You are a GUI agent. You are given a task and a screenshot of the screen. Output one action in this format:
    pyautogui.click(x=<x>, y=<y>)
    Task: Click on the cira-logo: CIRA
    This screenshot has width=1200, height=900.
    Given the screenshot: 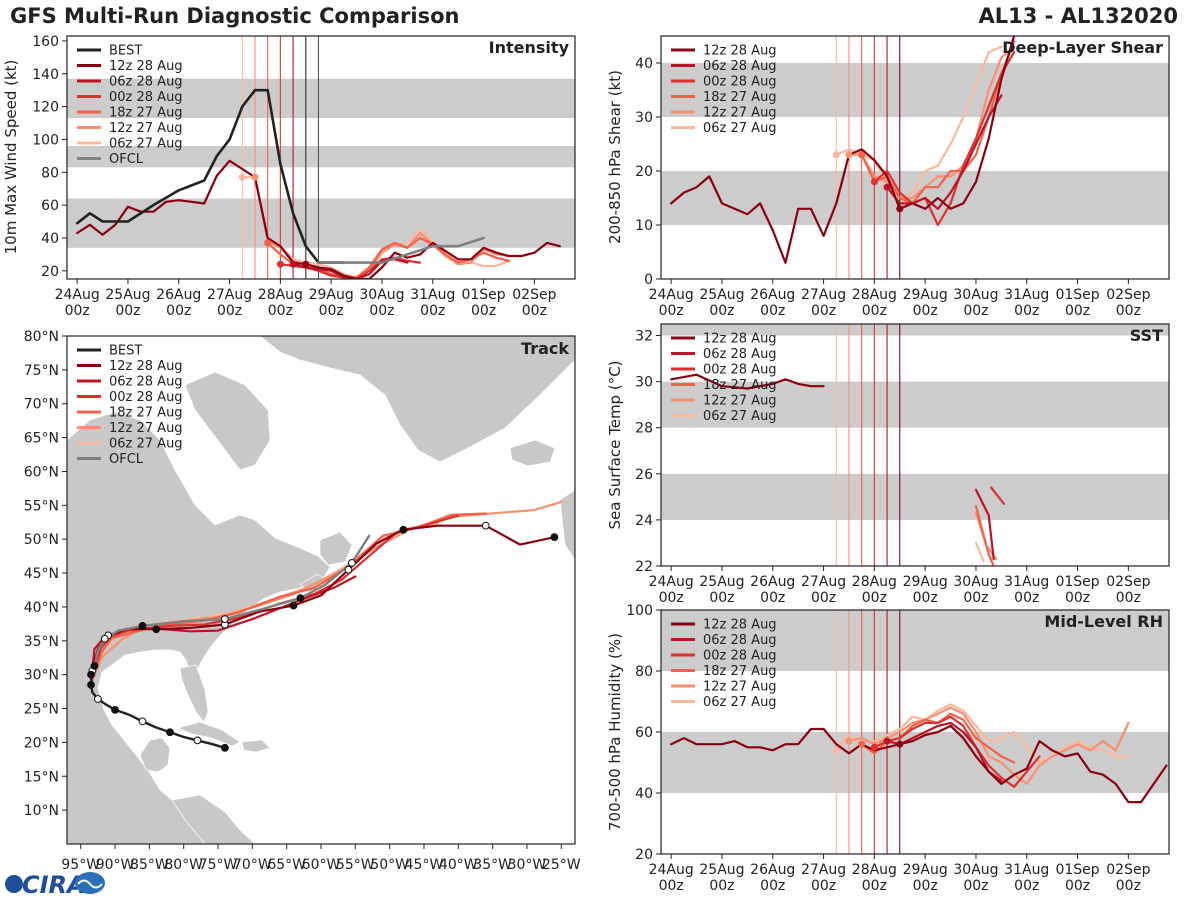 What is the action you would take?
    pyautogui.click(x=55, y=885)
    